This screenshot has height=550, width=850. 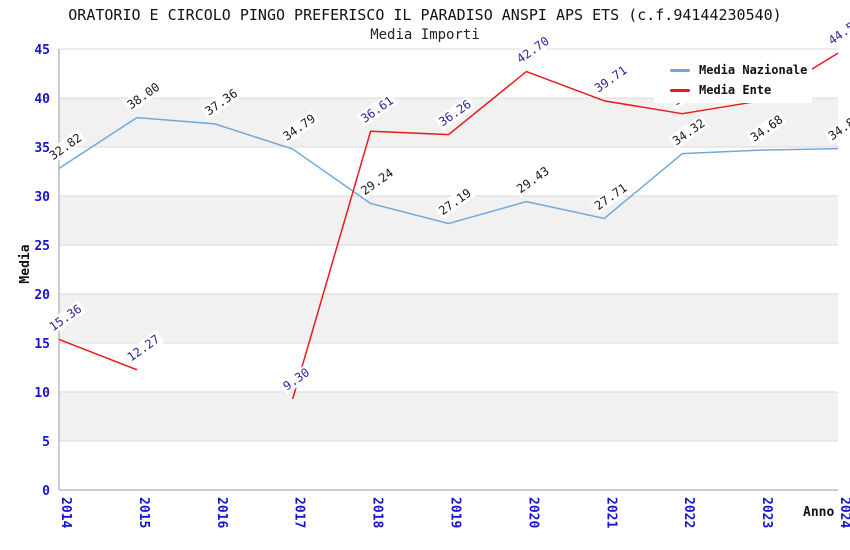 I want to click on y-tick-label: 5, so click(x=46, y=442).